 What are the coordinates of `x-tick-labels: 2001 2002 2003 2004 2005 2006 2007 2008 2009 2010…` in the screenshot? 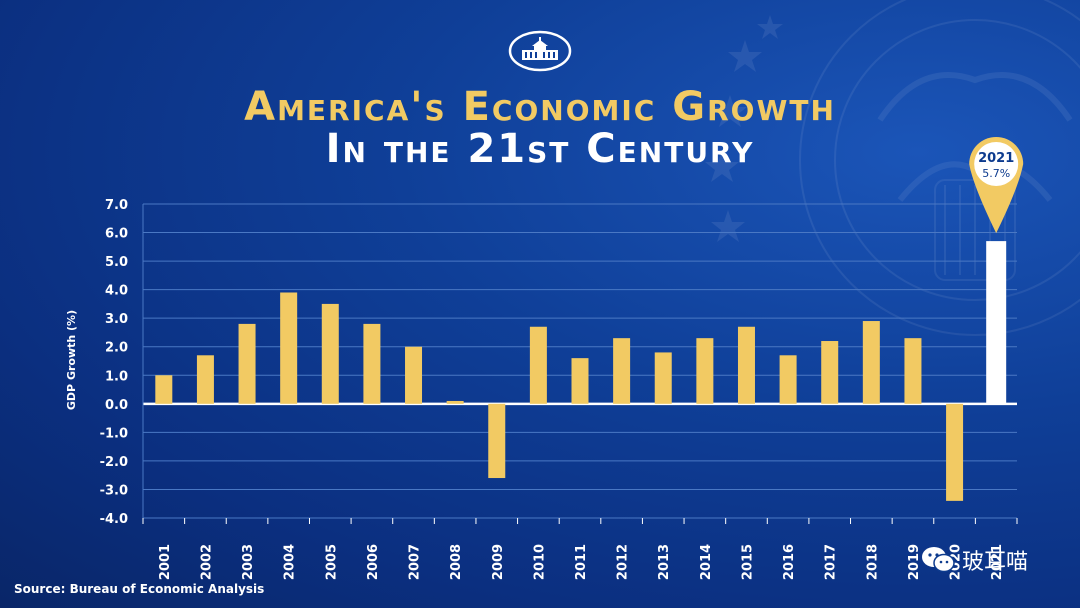 It's located at (581, 562).